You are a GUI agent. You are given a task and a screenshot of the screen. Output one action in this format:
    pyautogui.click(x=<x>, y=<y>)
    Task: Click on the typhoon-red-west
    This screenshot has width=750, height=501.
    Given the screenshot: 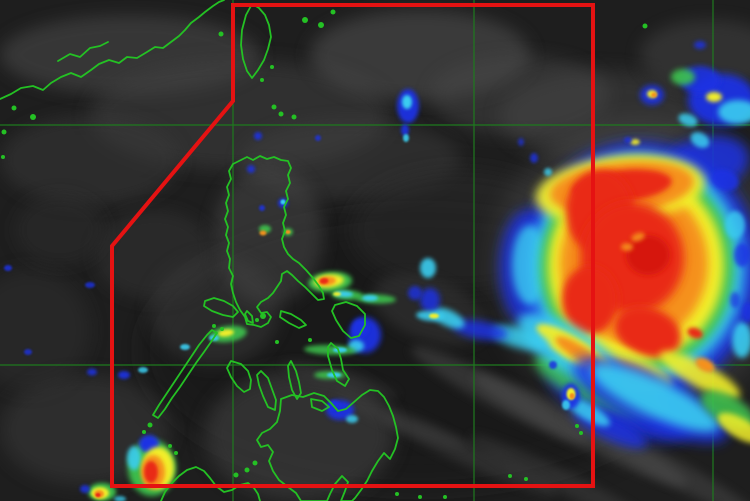 What is the action you would take?
    pyautogui.click(x=590, y=300)
    